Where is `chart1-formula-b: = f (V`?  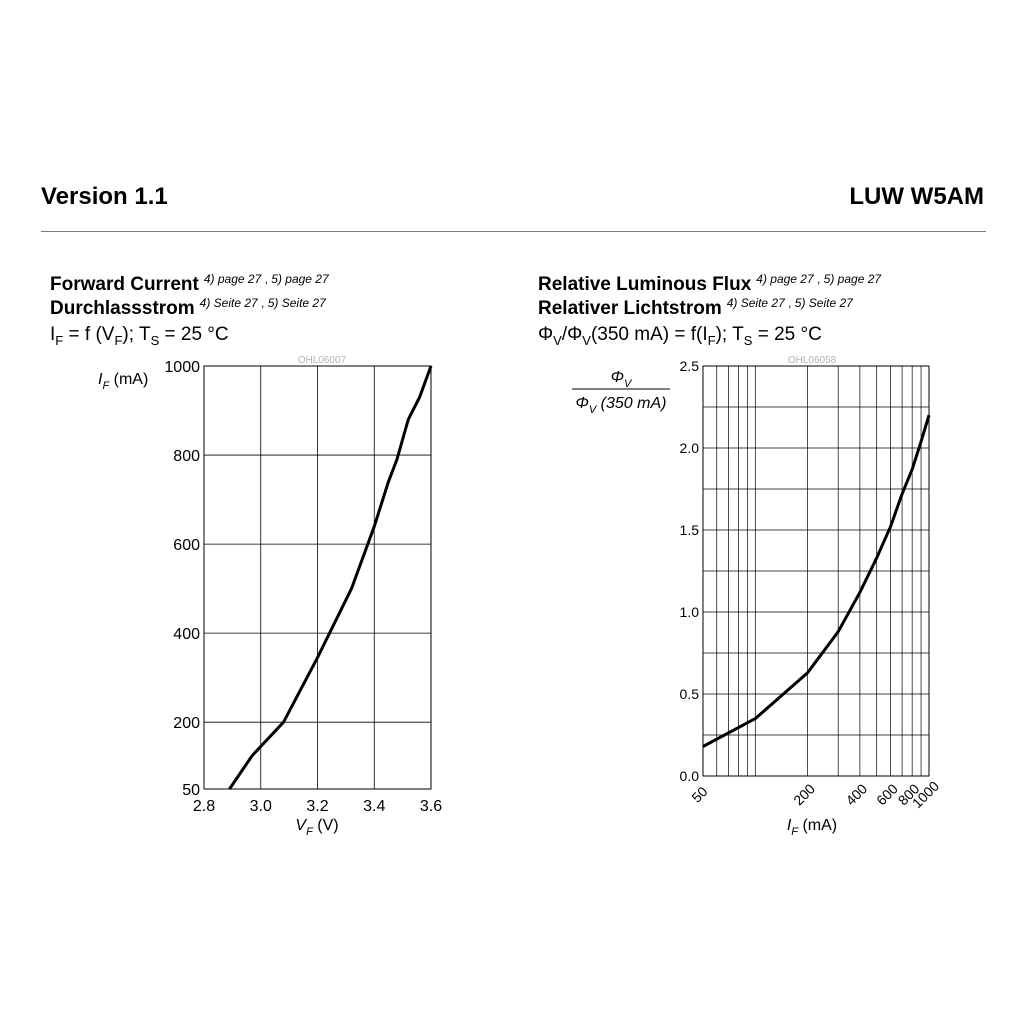
chart1-formula-b: = f (V is located at coordinates (89, 334).